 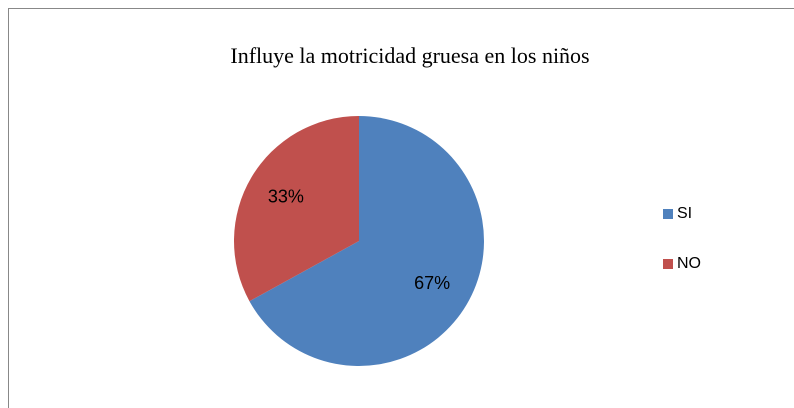 What do you see at coordinates (689, 263) in the screenshot?
I see `legend-label: NO` at bounding box center [689, 263].